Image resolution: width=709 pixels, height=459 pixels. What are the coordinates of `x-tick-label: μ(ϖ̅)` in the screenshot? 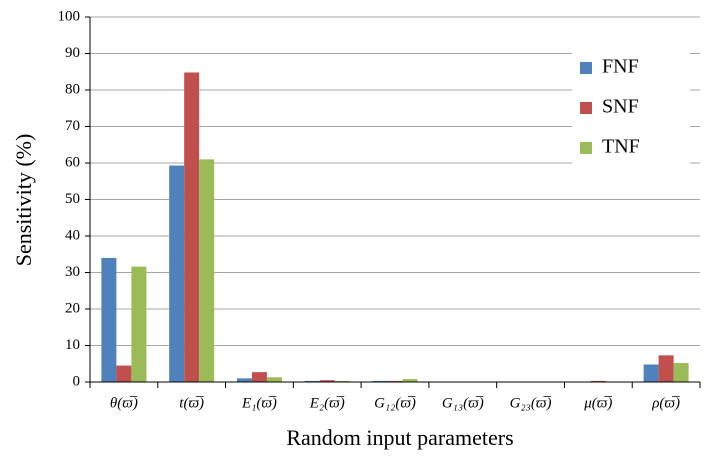 It's located at (597, 403).